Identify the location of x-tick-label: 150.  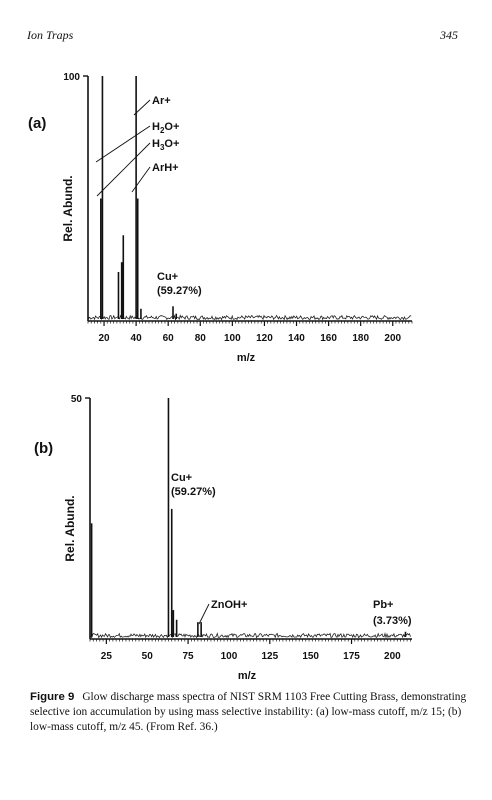
(310, 656).